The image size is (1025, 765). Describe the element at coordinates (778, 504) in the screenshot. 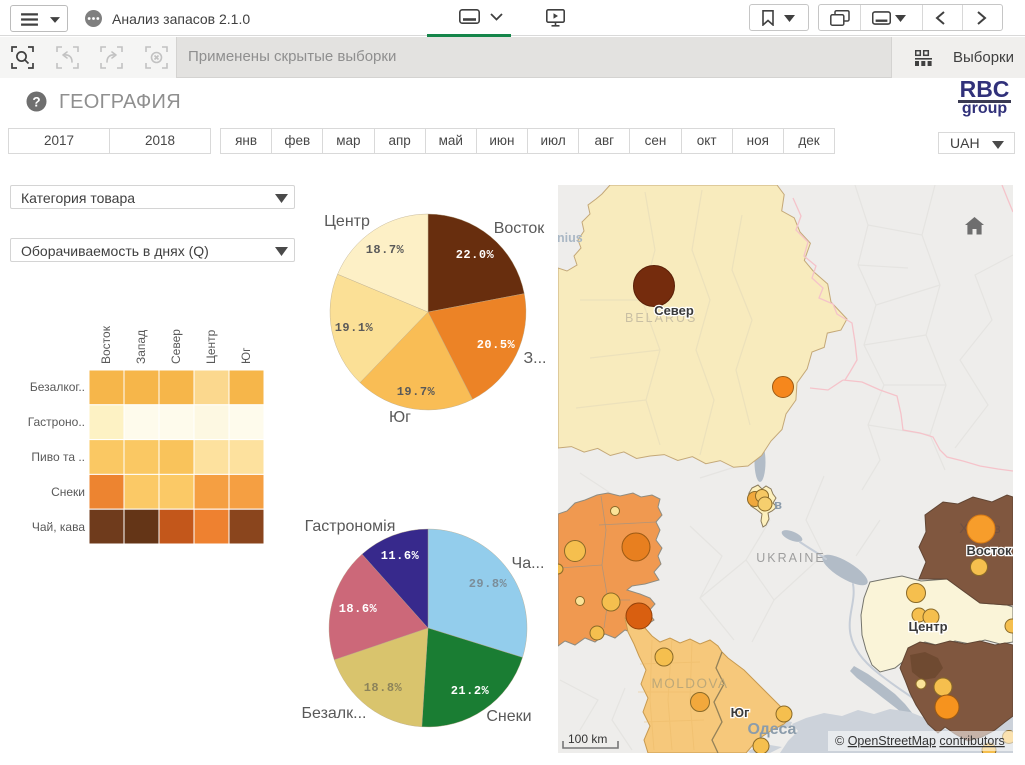

I see `svg-text: в` at that location.